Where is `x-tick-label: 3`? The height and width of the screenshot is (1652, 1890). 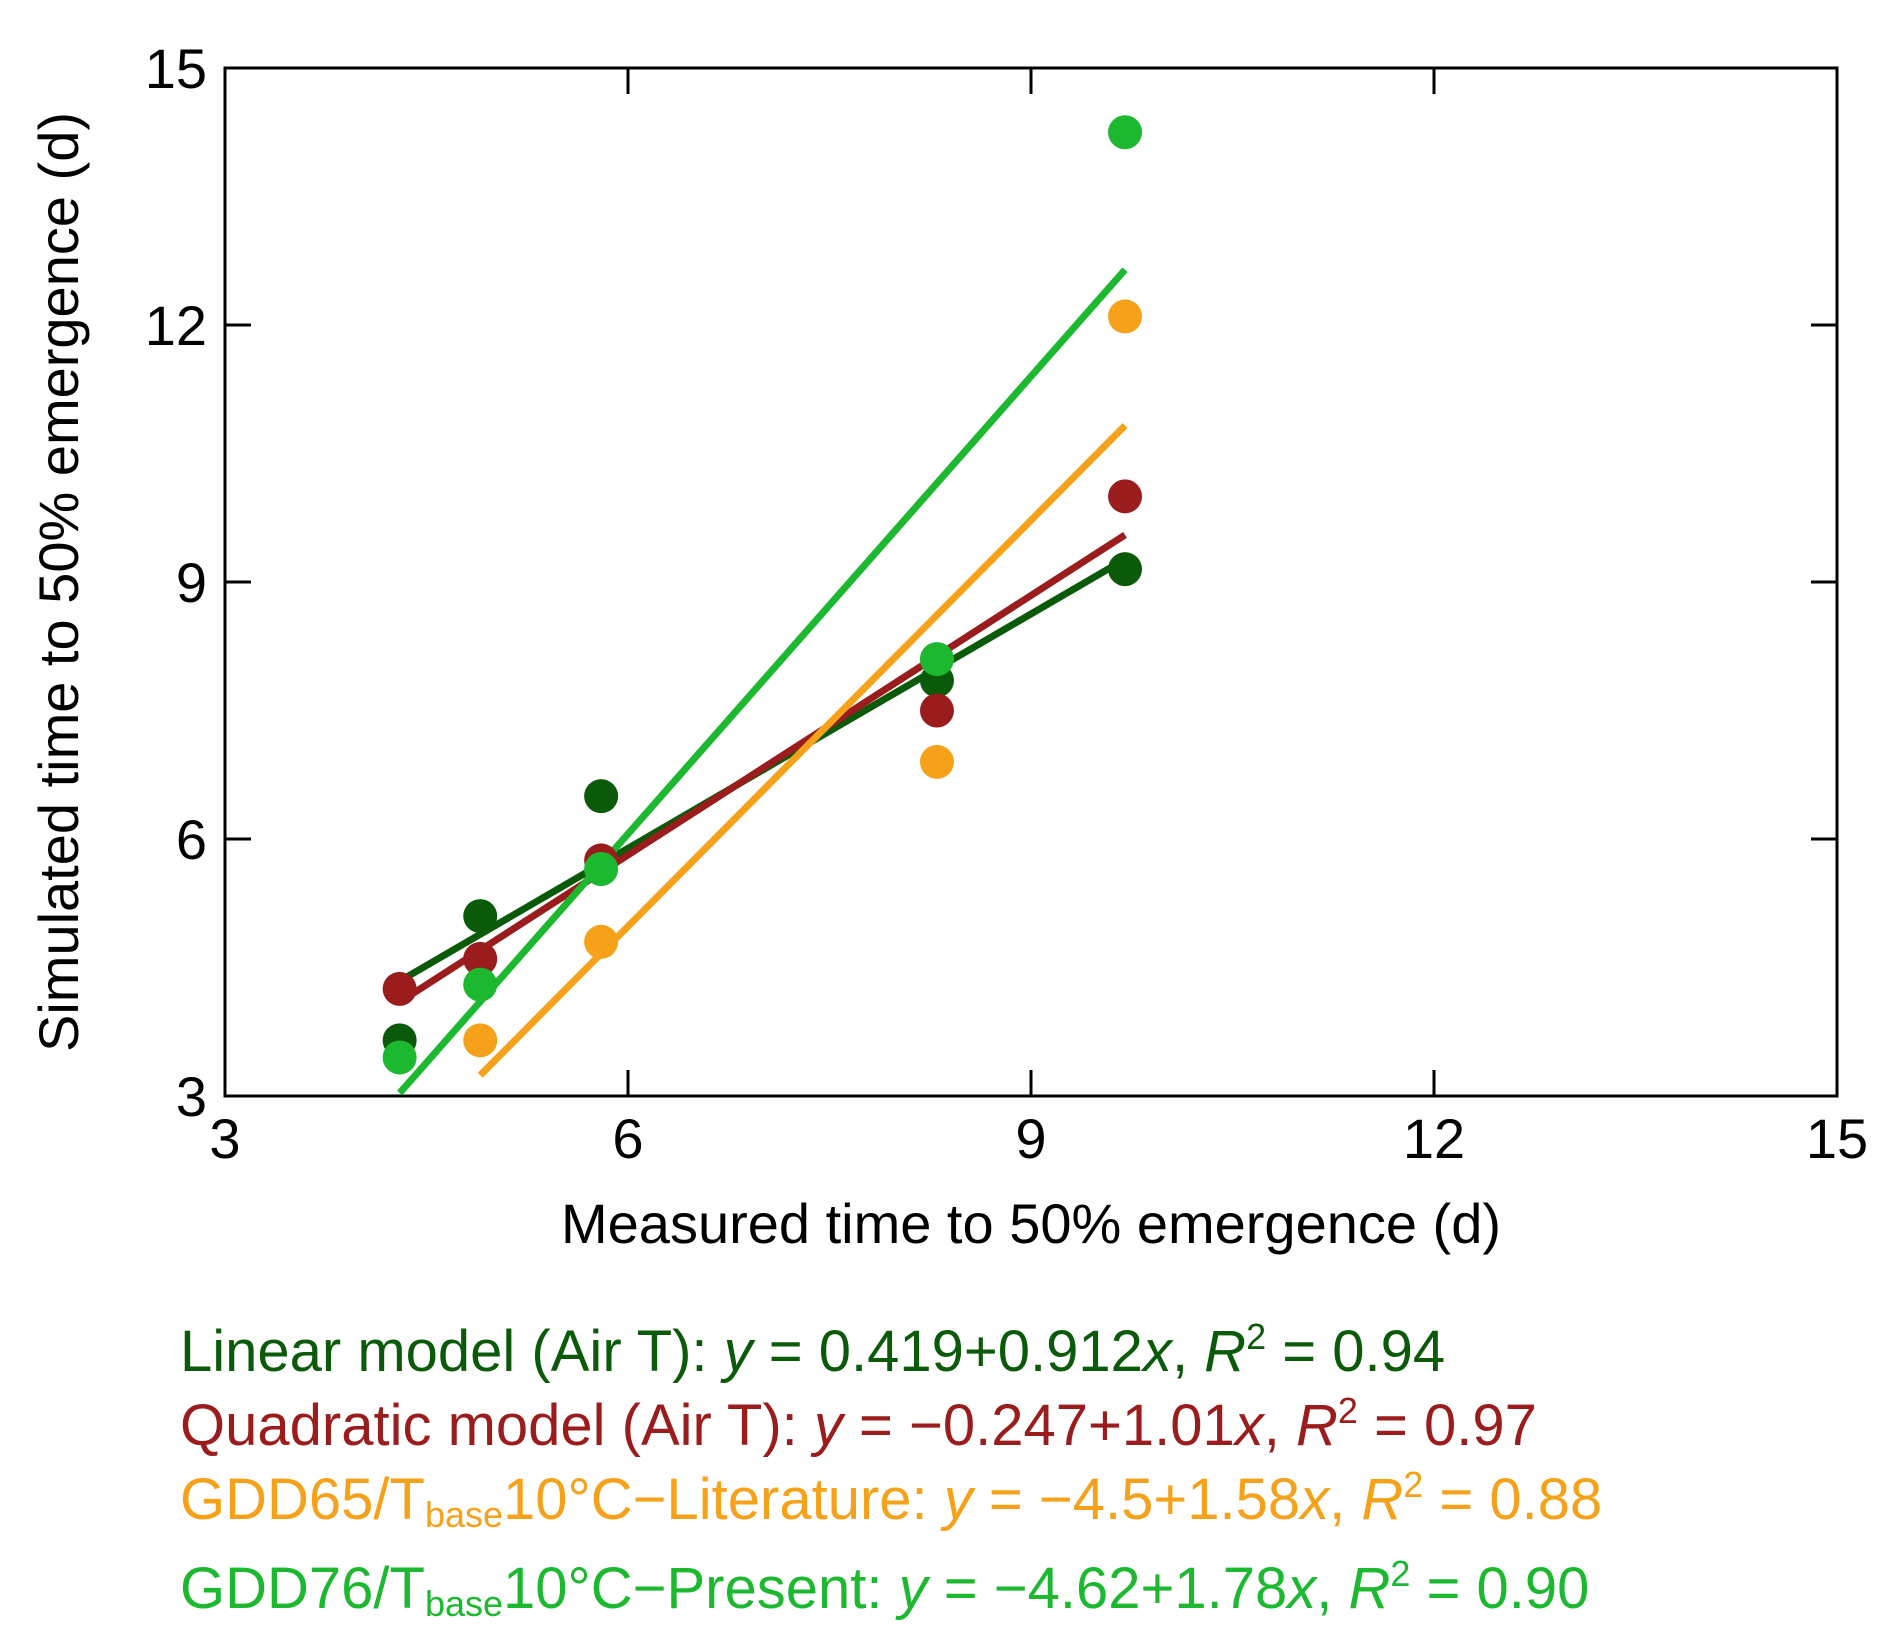 x-tick-label: 3 is located at coordinates (224, 1138).